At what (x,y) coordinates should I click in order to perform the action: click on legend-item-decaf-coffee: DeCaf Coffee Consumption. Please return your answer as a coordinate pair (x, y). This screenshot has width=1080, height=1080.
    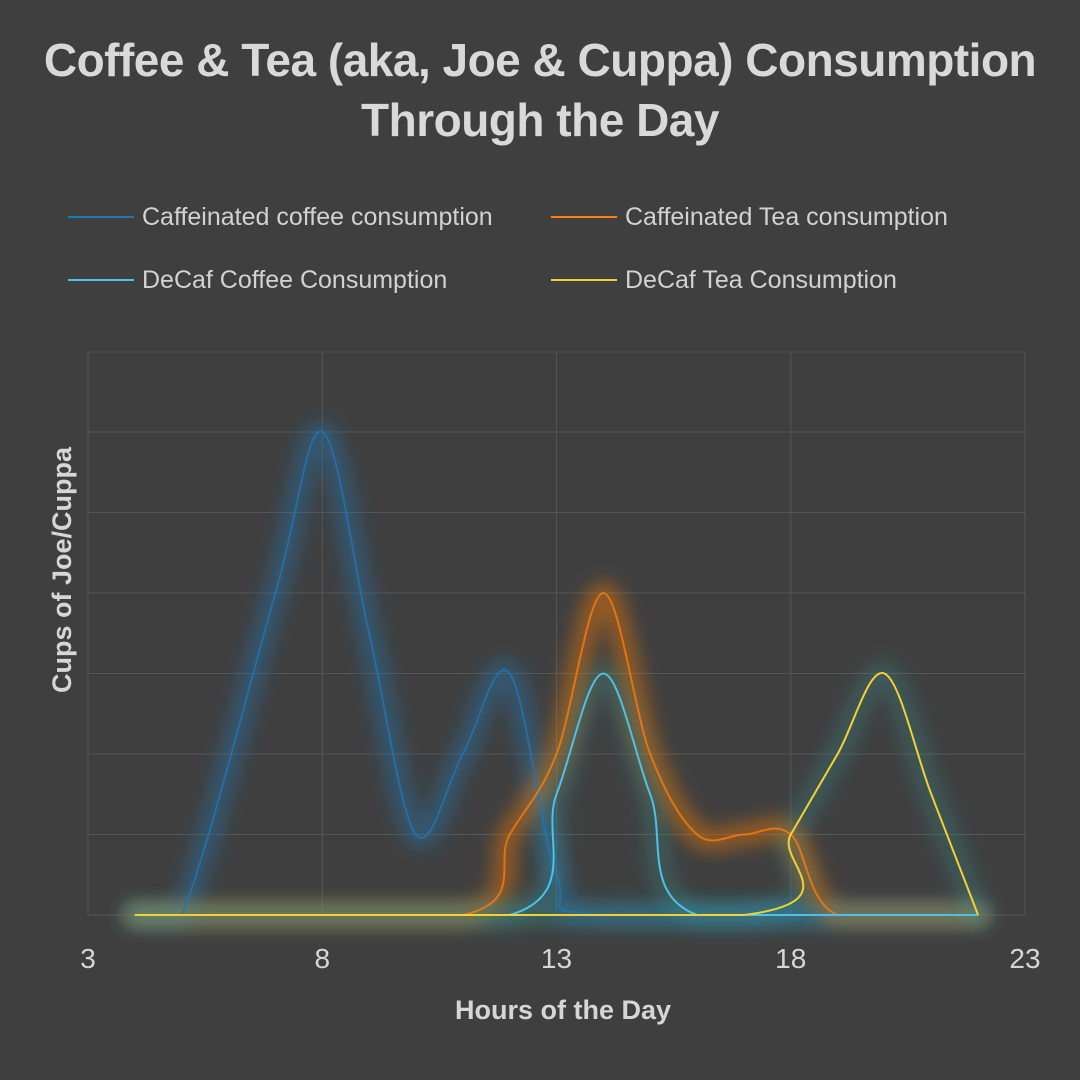
    Looking at the image, I should click on (257, 280).